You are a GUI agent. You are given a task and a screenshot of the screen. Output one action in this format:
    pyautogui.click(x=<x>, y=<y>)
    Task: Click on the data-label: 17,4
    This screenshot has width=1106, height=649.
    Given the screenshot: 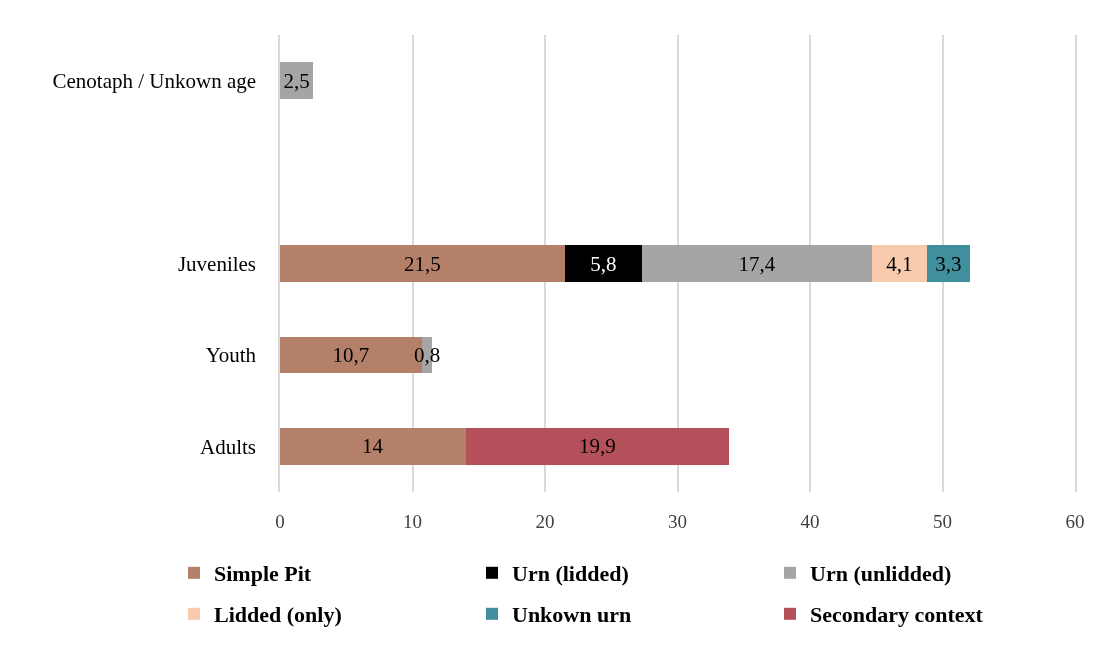 What is the action you would take?
    pyautogui.click(x=757, y=263)
    